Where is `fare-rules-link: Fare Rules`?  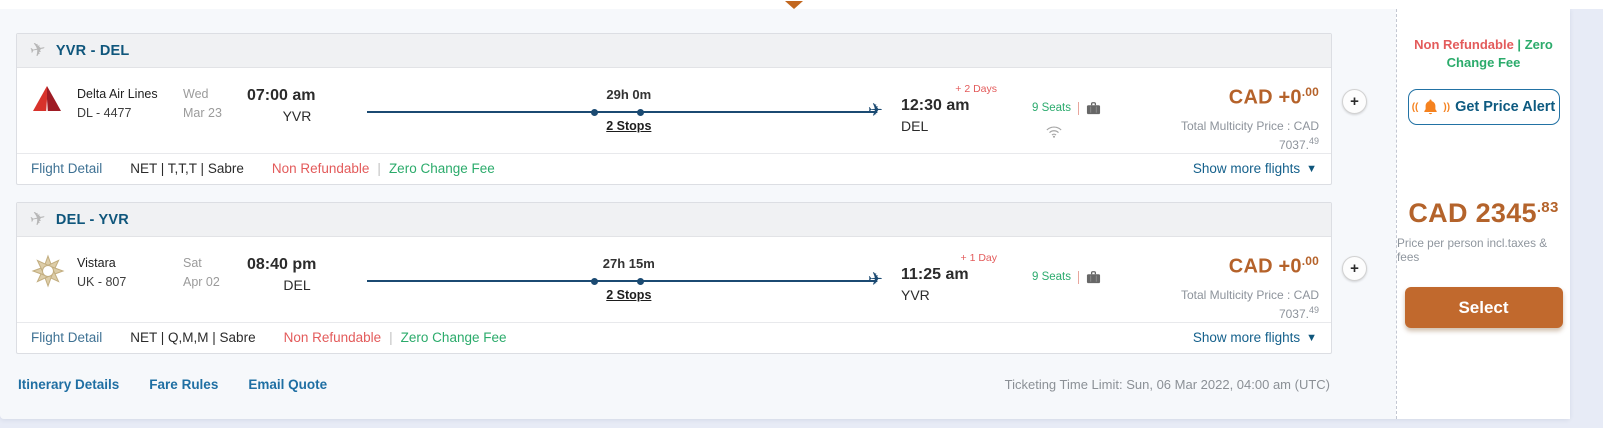 fare-rules-link: Fare Rules is located at coordinates (184, 384).